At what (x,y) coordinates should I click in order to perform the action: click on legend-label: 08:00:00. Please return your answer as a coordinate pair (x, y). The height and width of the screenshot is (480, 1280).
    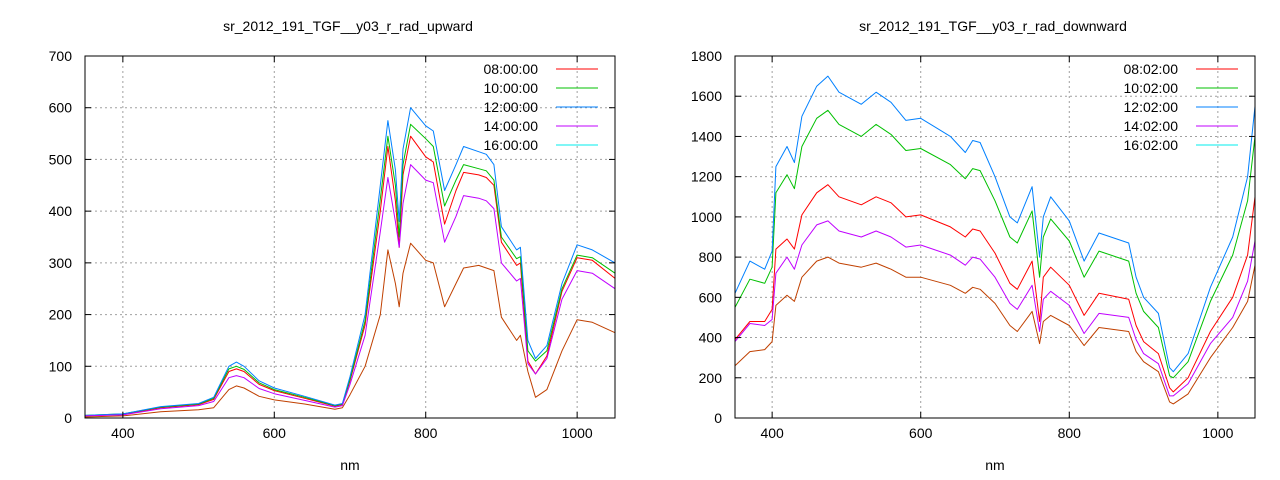
    Looking at the image, I should click on (511, 69).